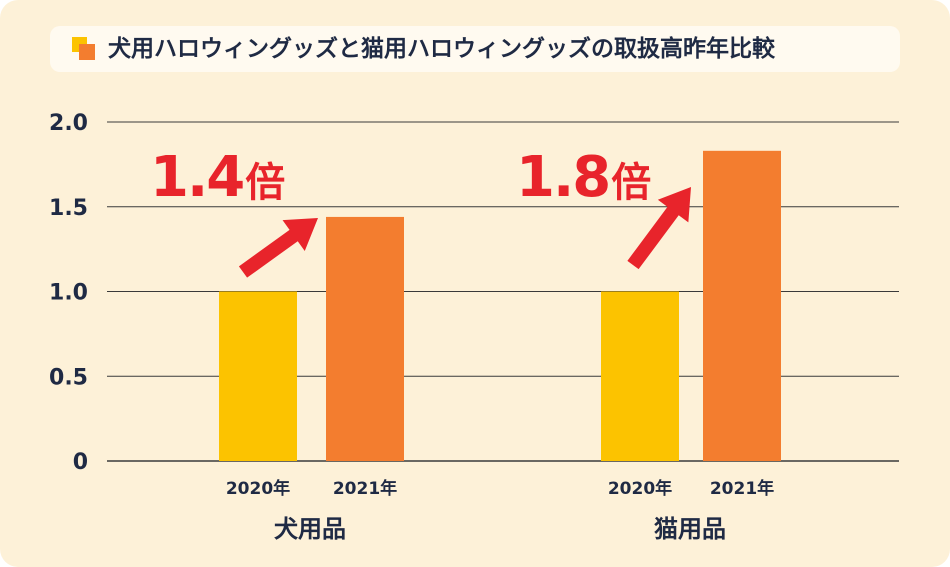 This screenshot has width=950, height=567. I want to click on chart-title: 犬用ハロウィングッズと猫用ハロウィングッズの取扱高昨年比較, so click(441, 49).